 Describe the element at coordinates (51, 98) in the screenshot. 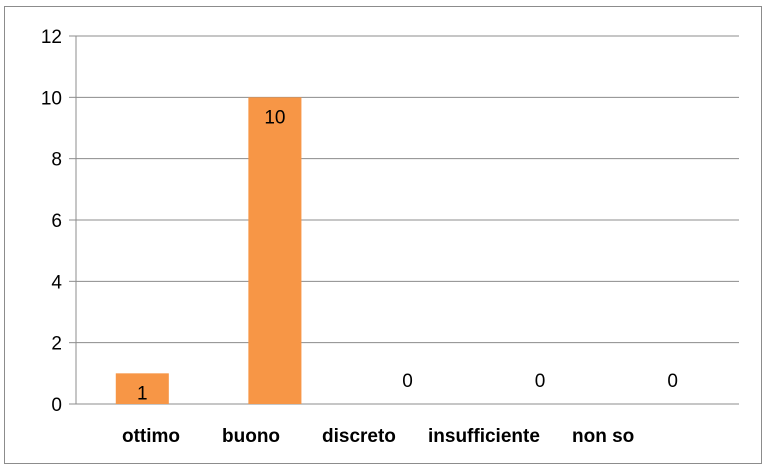

I see `y-tick-label: 10` at that location.